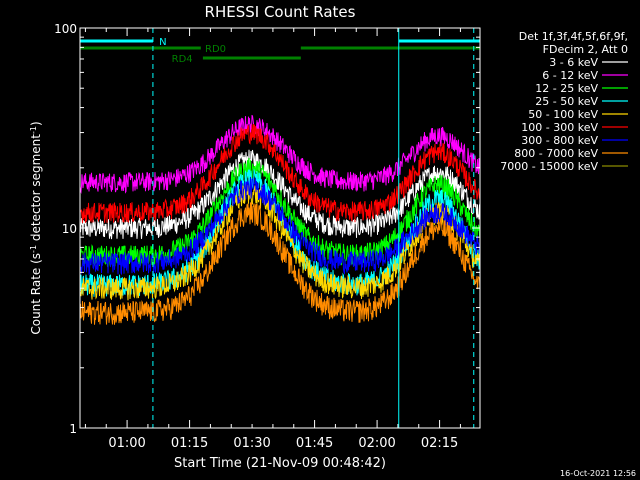 This screenshot has width=640, height=480. Describe the element at coordinates (215, 49) in the screenshot. I see `attenuator-label-2: RD0` at that location.